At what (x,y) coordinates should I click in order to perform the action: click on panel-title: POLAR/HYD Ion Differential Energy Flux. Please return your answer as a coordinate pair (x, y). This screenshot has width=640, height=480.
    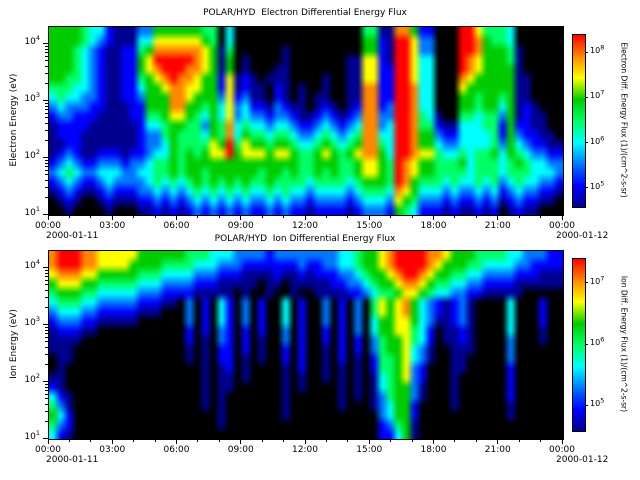
    Looking at the image, I should click on (305, 239).